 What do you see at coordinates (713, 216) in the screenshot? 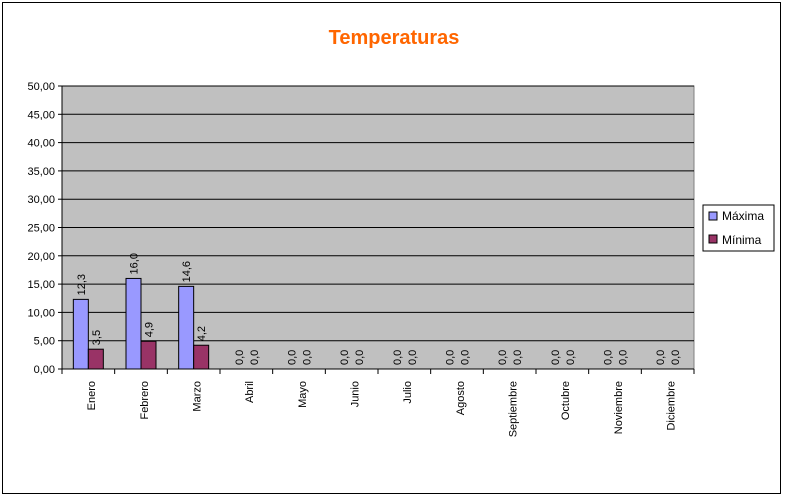
I see `legend-swatch-maxima` at bounding box center [713, 216].